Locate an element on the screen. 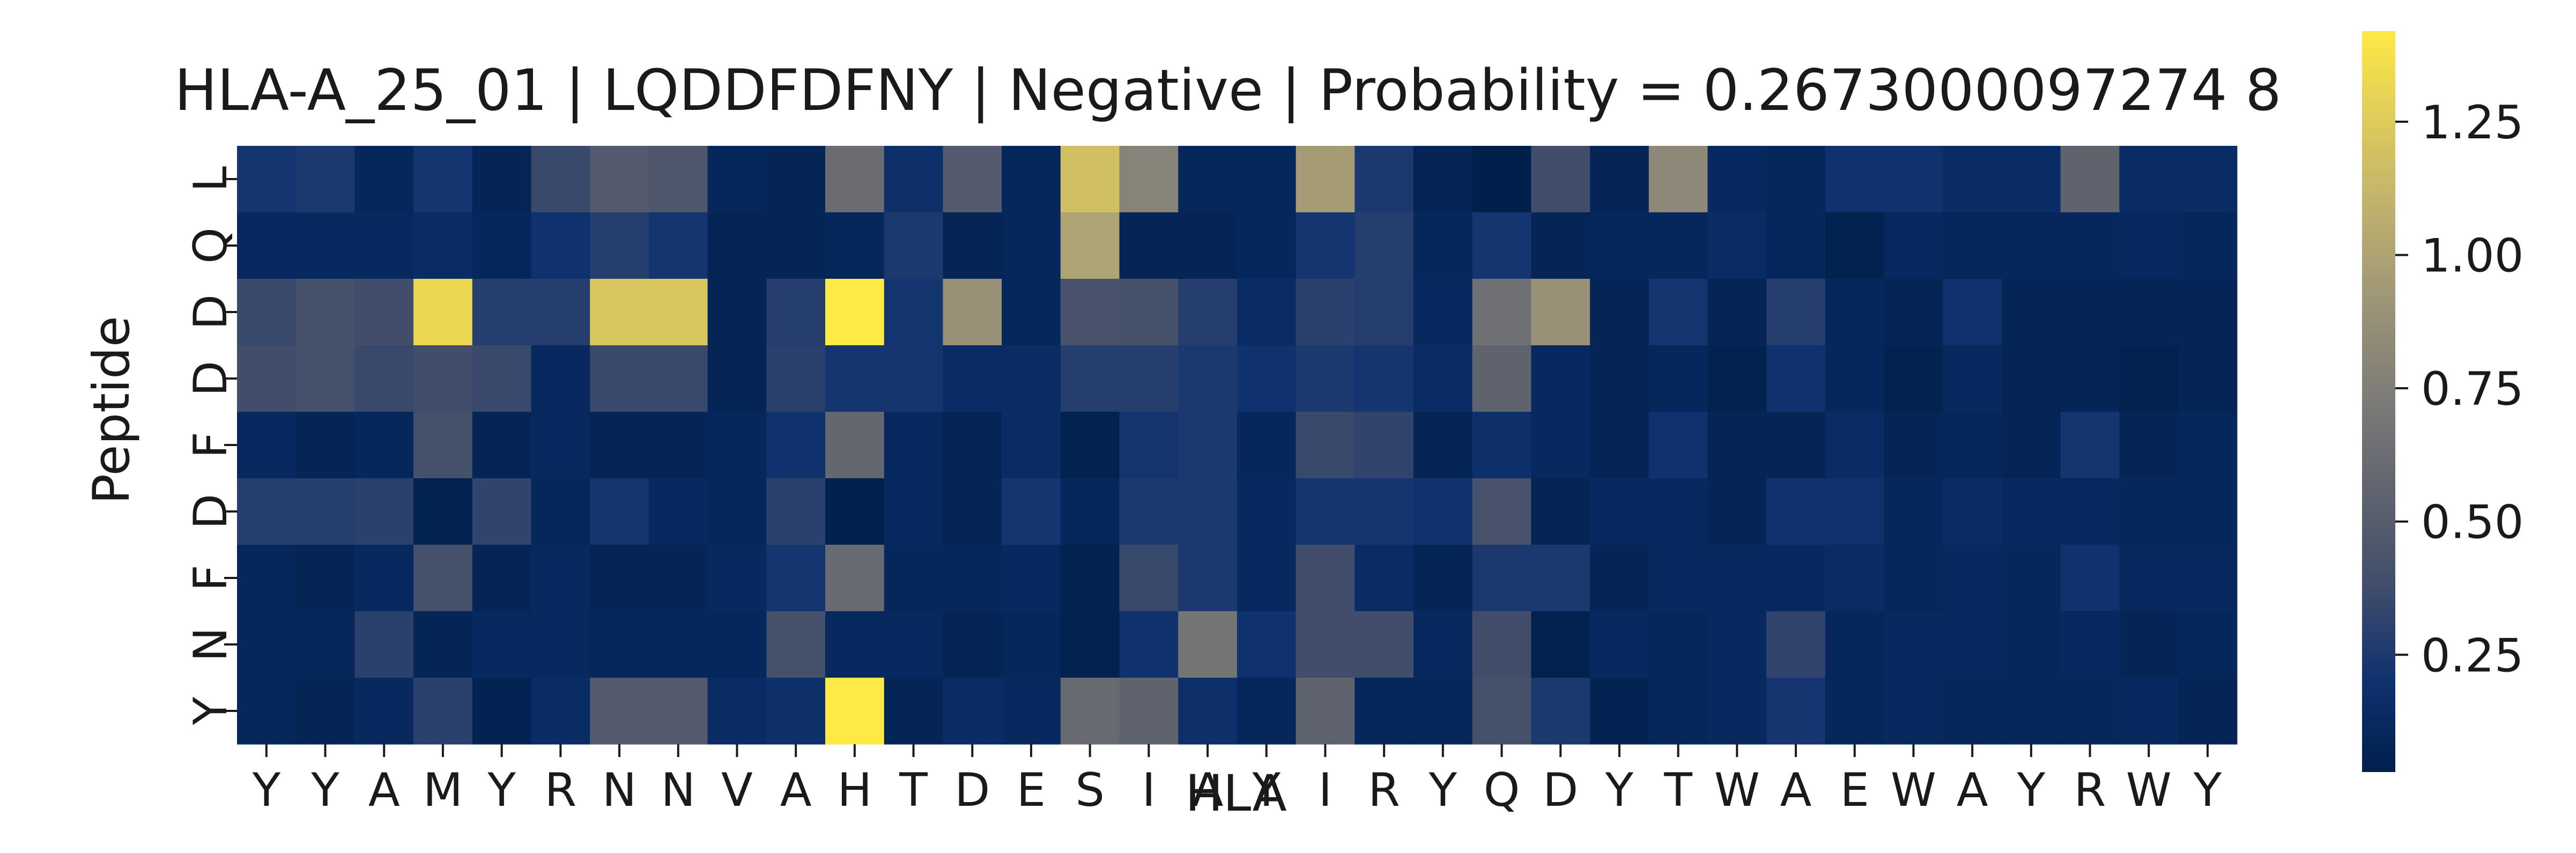 The image size is (2576, 853). colorbar-ticks: 0.25 0.50 0.75 1.00 1.25 is located at coordinates (2459, 389).